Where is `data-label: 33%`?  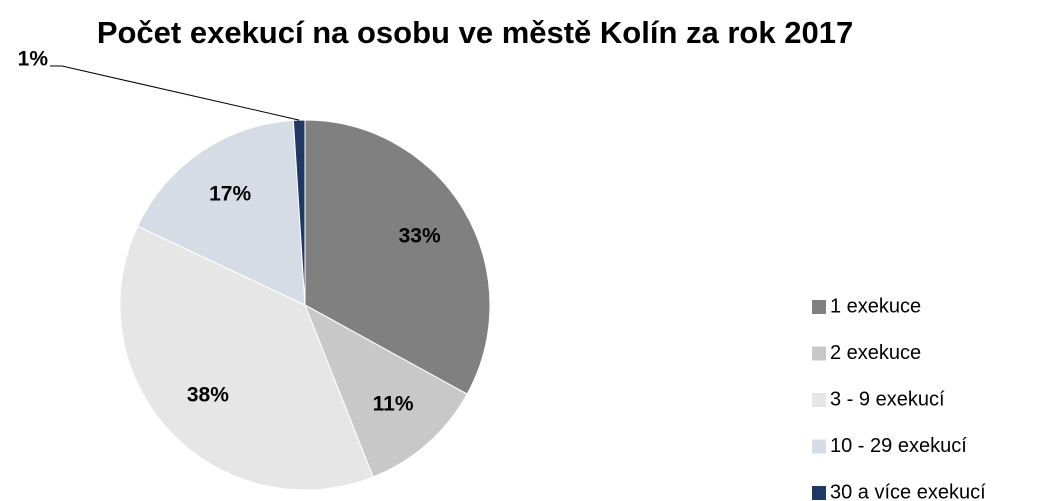 data-label: 33% is located at coordinates (420, 236).